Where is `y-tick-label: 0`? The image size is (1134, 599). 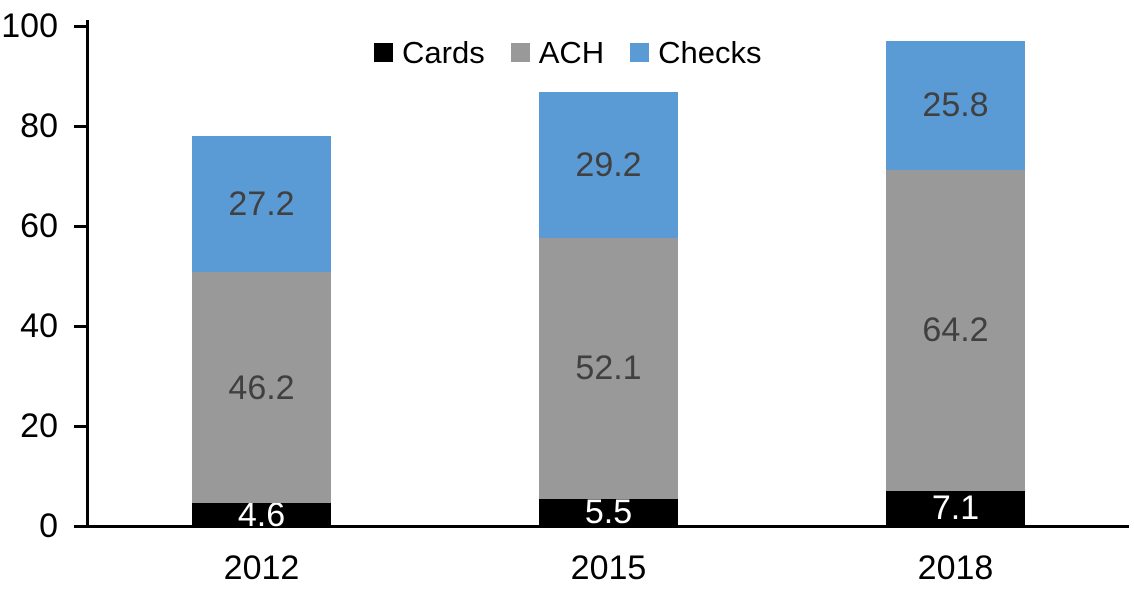
y-tick-label: 0 is located at coordinates (48, 526).